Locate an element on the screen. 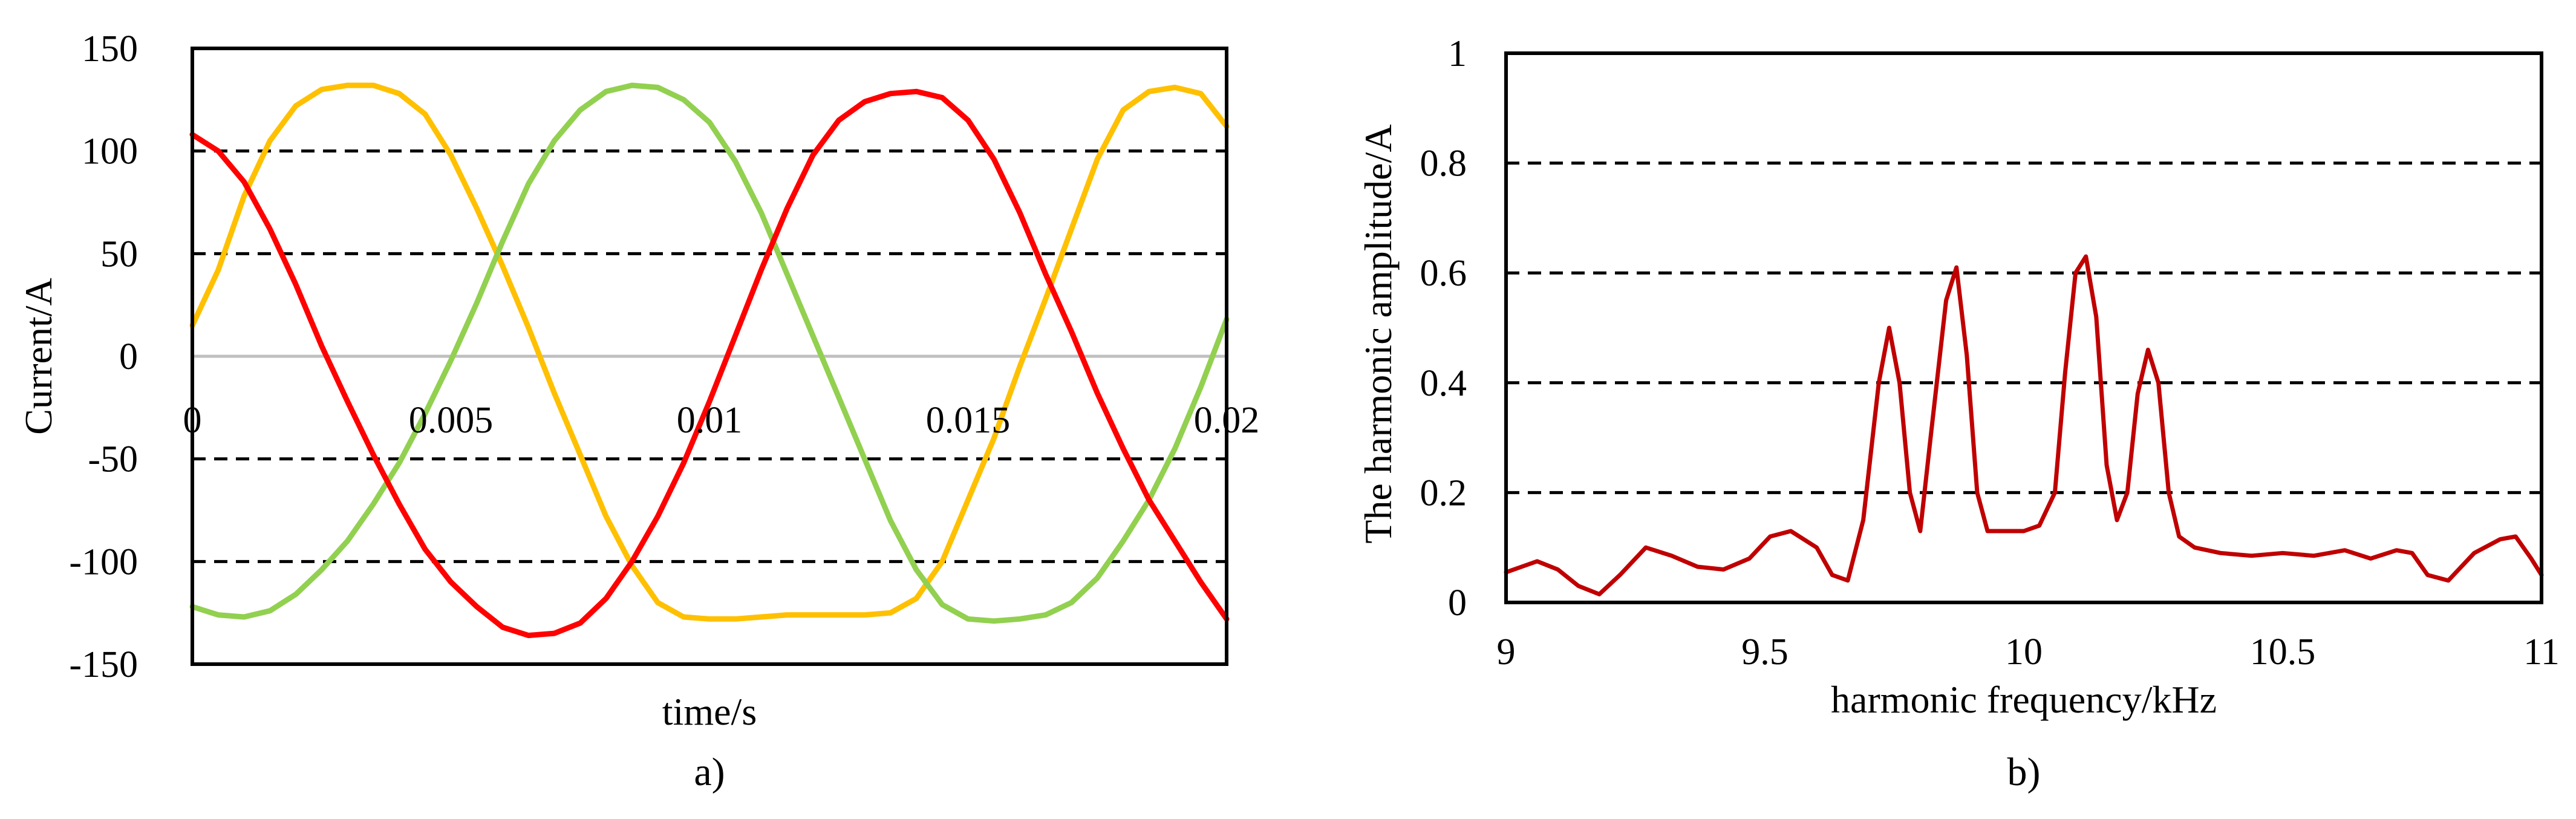 The height and width of the screenshot is (819, 2576). y-tick-label: 100 is located at coordinates (110, 151).